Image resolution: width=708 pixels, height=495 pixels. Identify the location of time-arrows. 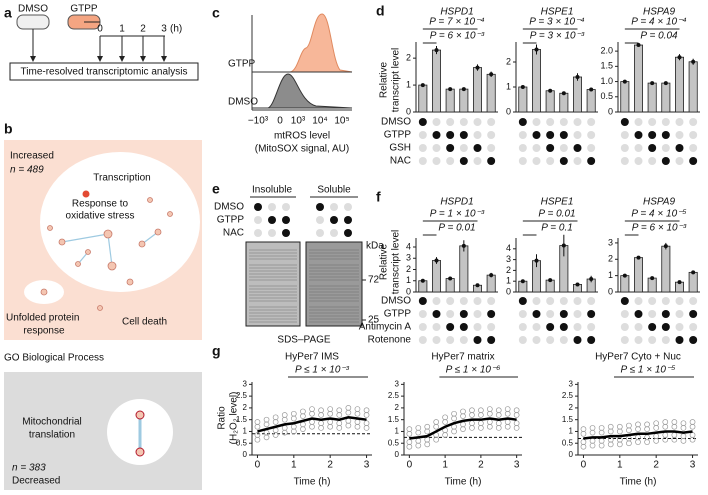
(132, 48).